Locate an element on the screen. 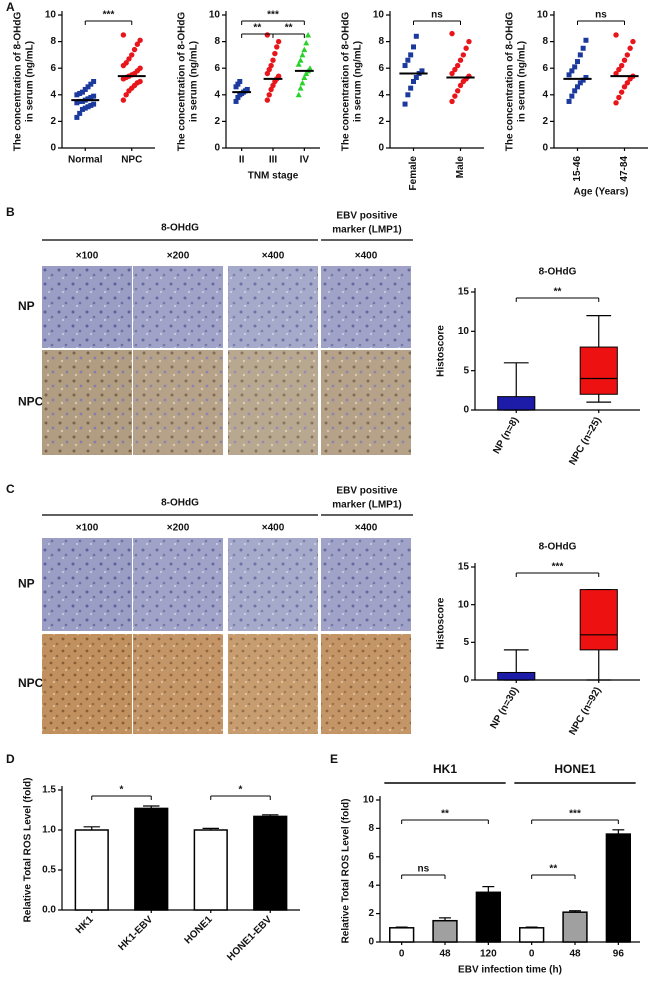 The height and width of the screenshot is (995, 657). x-tick-label: III is located at coordinates (273, 160).